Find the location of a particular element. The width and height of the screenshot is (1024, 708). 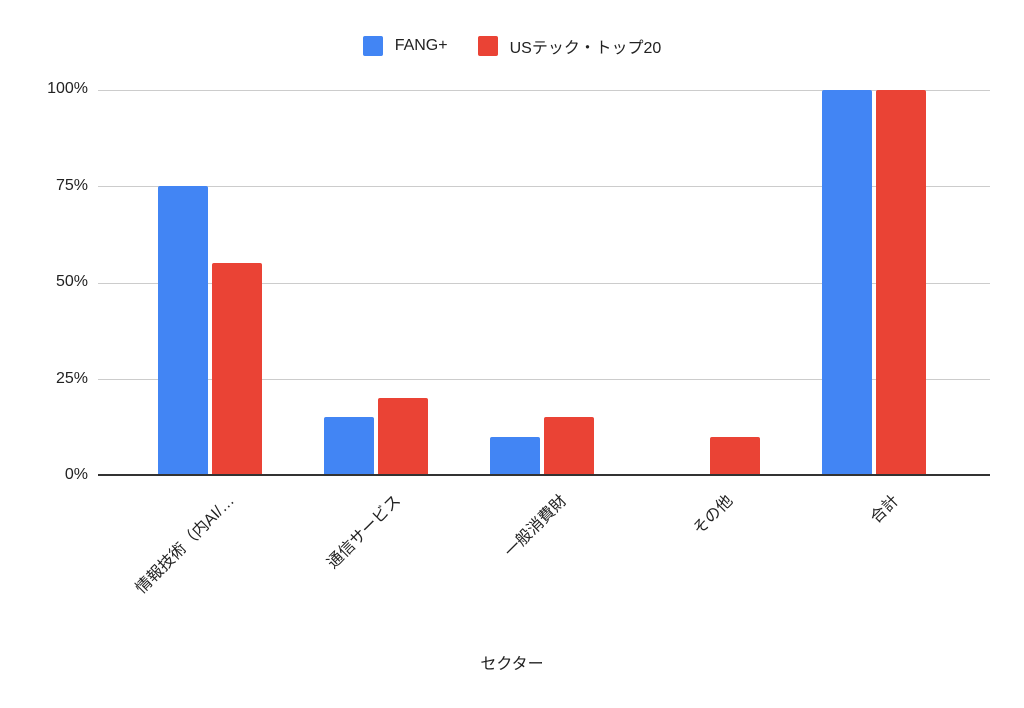

y-tick: 25% is located at coordinates (71, 378).